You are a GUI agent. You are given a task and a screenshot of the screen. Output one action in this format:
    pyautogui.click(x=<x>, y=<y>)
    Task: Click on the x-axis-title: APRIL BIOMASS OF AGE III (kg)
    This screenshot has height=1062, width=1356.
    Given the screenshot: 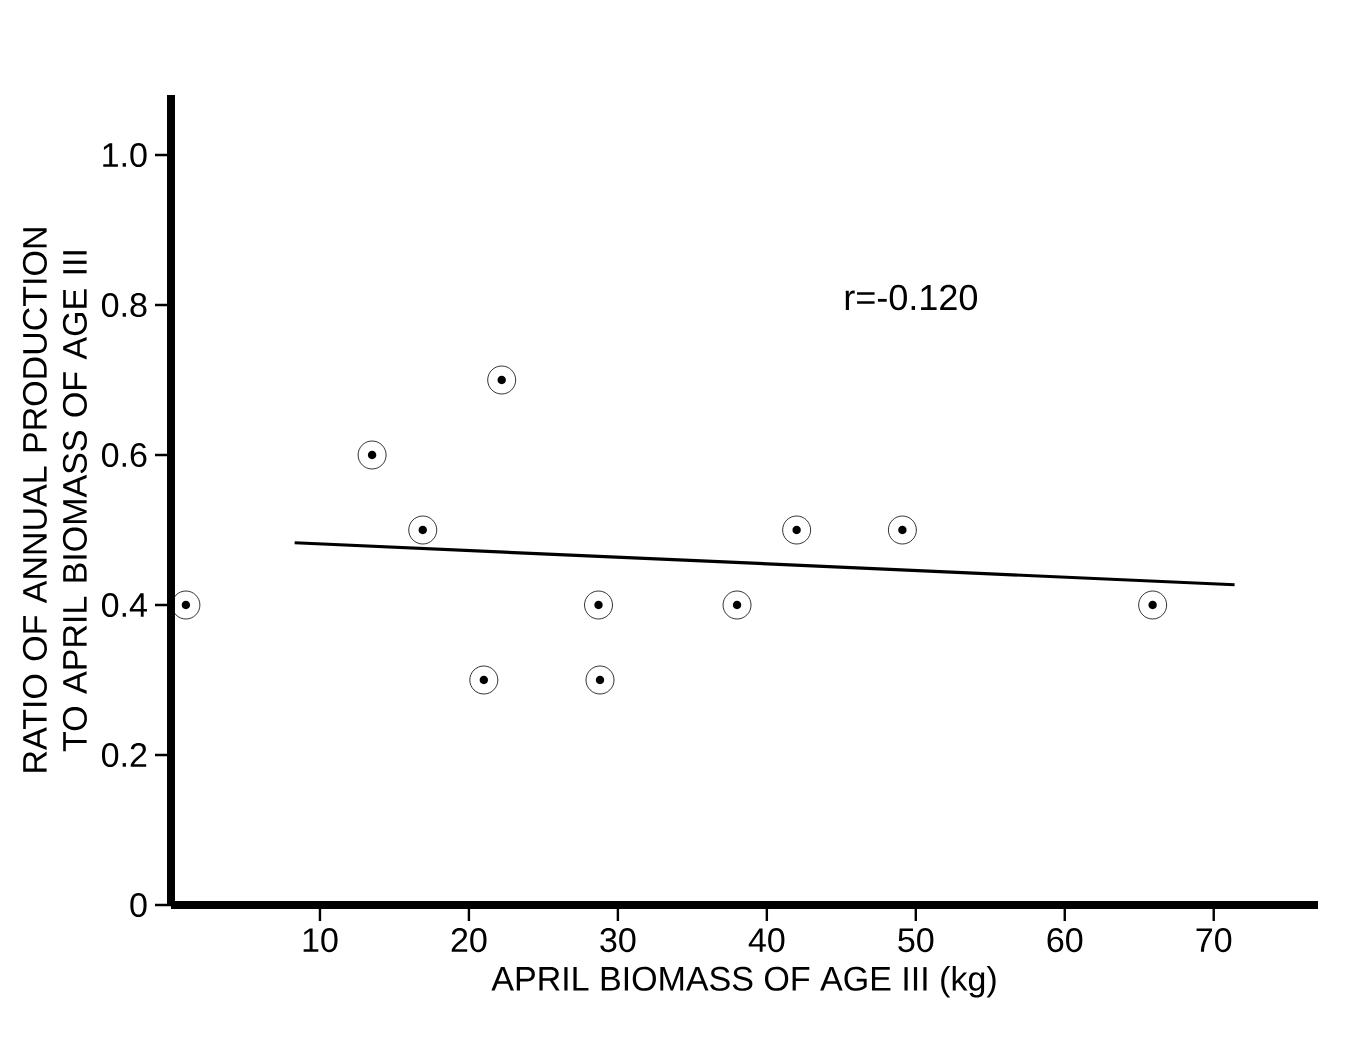 What is the action you would take?
    pyautogui.click(x=743, y=981)
    